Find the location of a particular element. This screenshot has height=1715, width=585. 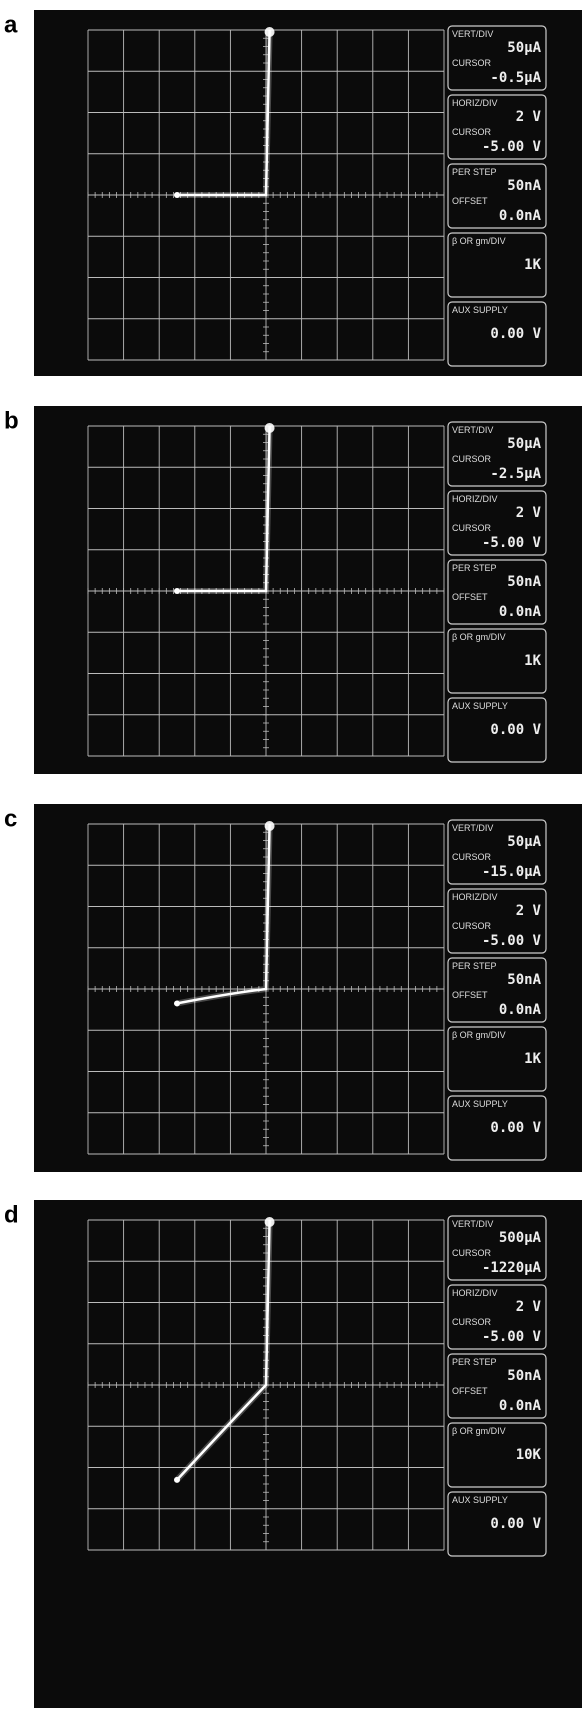

panel-label: b is located at coordinates (11, 420).